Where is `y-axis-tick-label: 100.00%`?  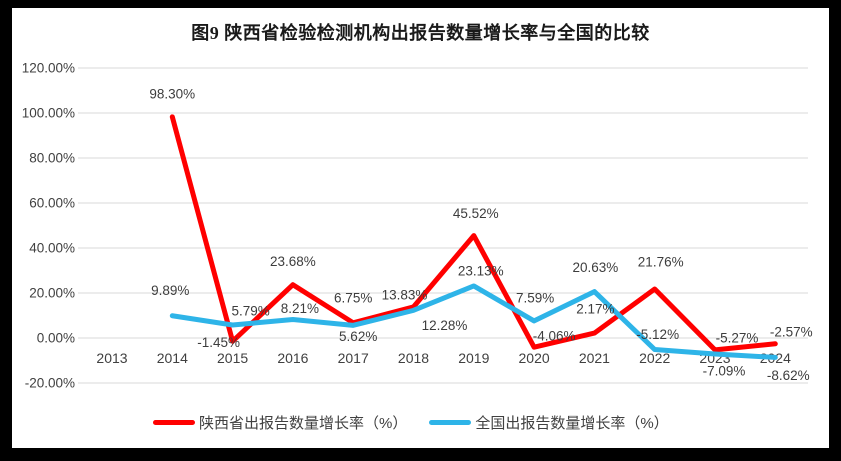 y-axis-tick-label: 100.00% is located at coordinates (48, 113).